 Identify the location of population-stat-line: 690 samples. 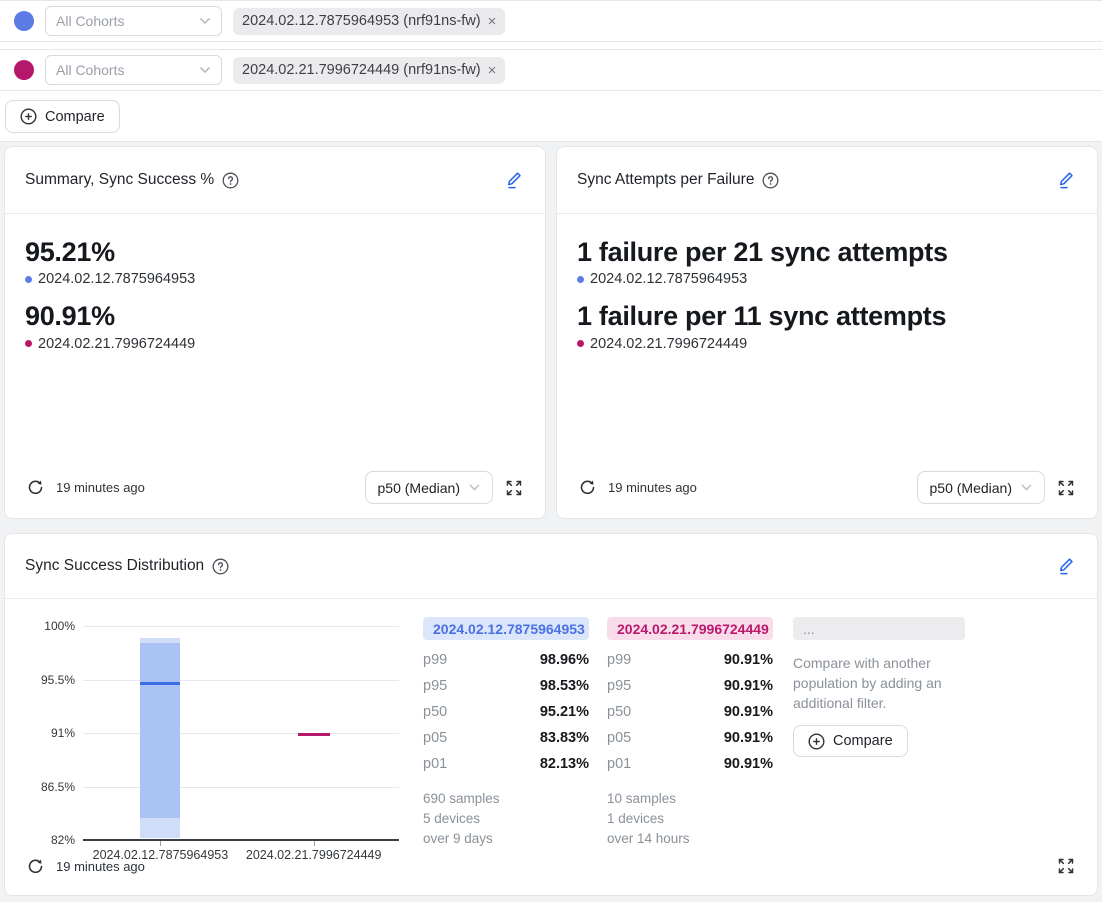
(461, 798).